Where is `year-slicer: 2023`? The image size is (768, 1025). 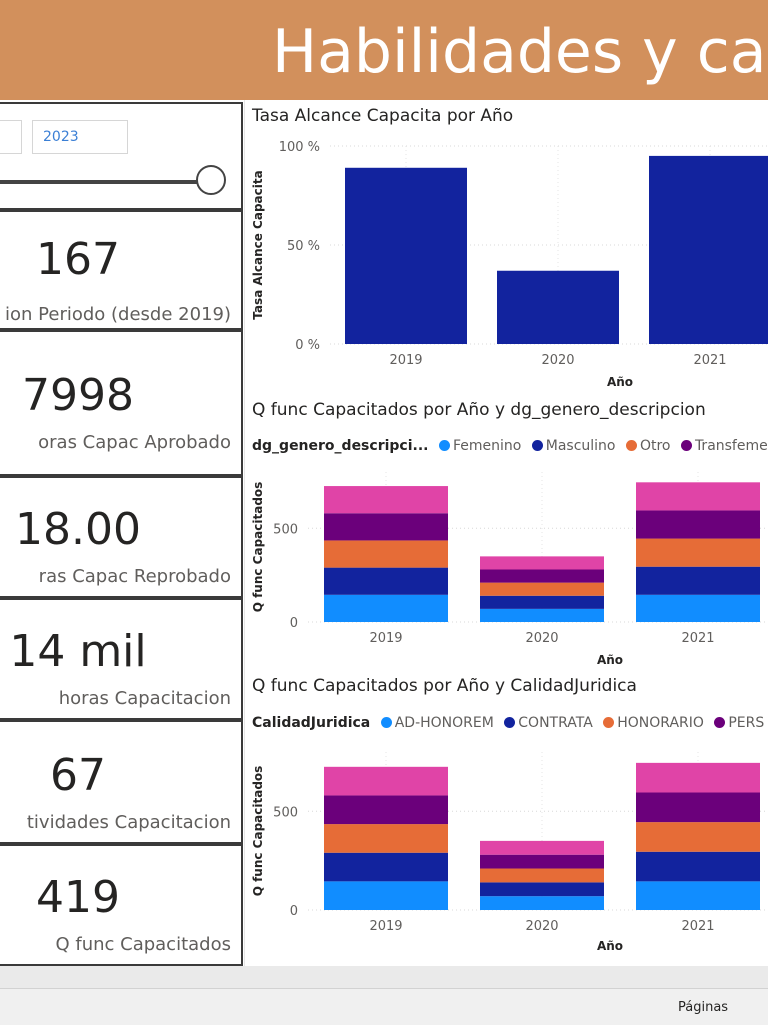 year-slicer: 2023 is located at coordinates (121, 156).